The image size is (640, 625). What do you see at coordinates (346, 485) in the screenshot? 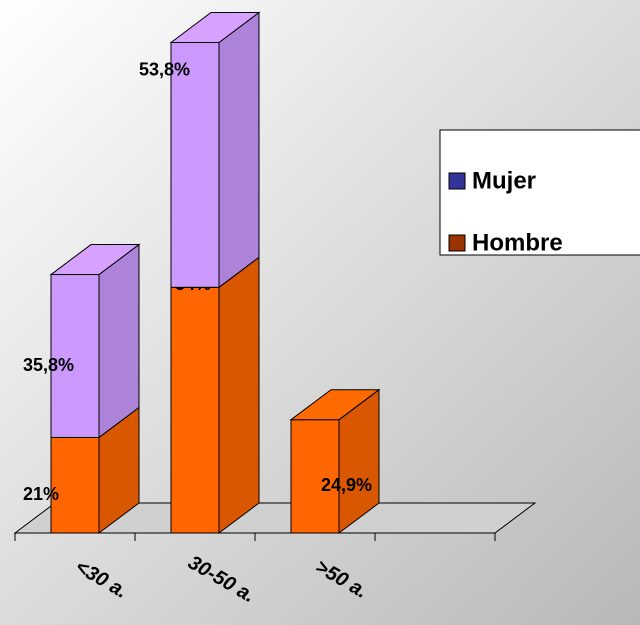
I see `data-label: 24,9%` at bounding box center [346, 485].